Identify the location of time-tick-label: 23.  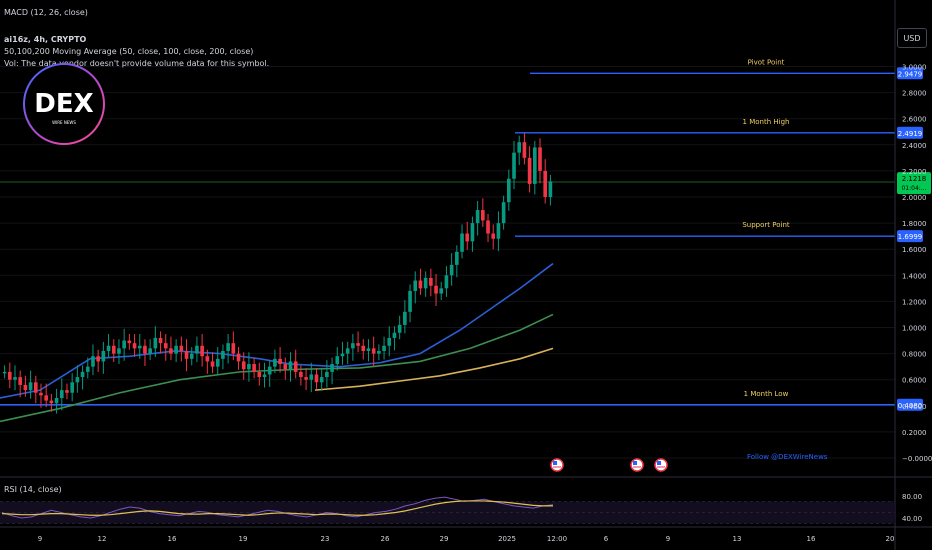
(325, 539).